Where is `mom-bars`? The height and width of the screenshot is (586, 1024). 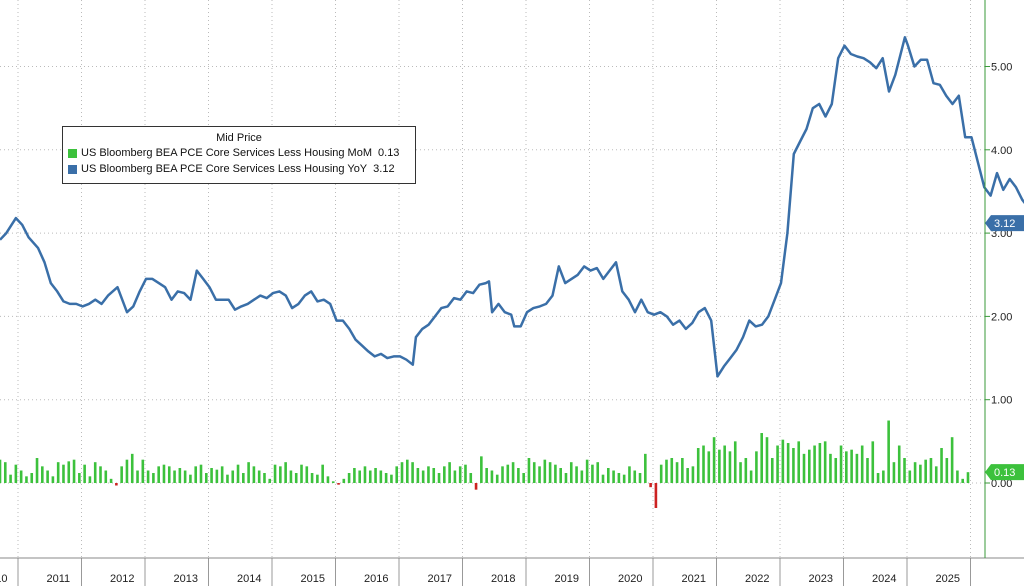 mom-bars is located at coordinates (485, 464).